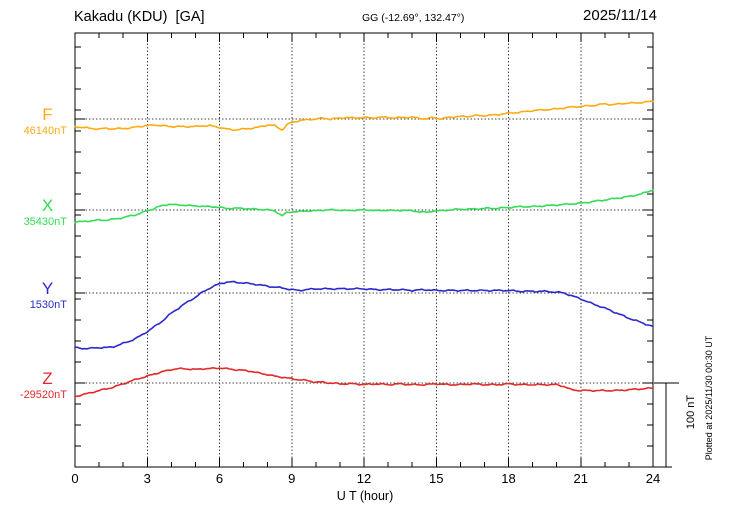  What do you see at coordinates (508, 478) in the screenshot?
I see `x-tick-label: 18` at bounding box center [508, 478].